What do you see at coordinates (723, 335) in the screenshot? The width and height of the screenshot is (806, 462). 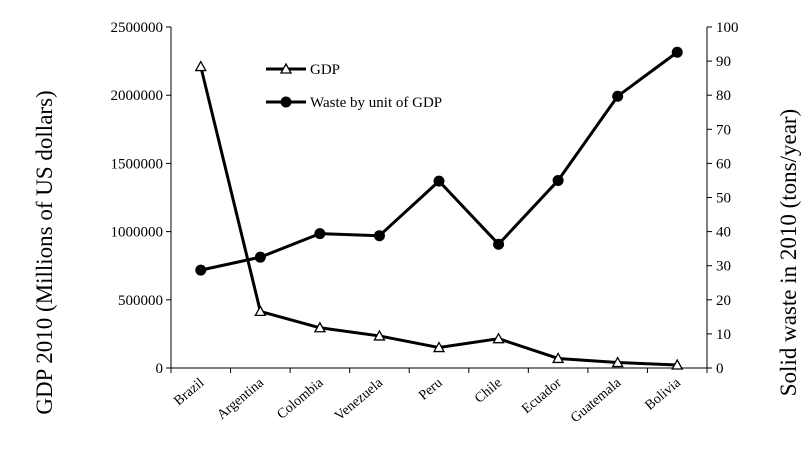 I see `y-right-tick-label: 10` at bounding box center [723, 335].